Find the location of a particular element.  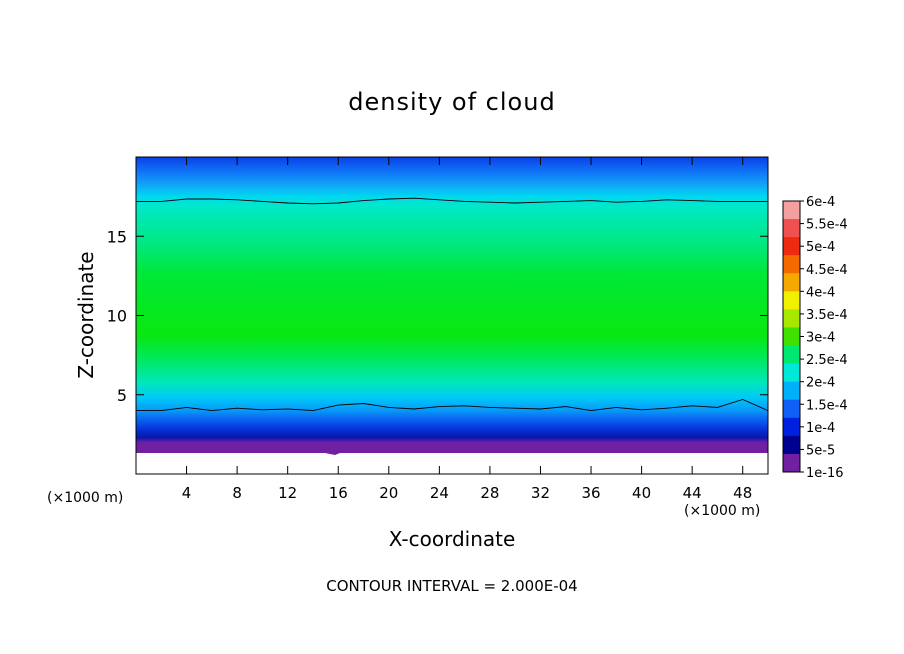

colorbar-label: 4e-4 is located at coordinates (820, 292).